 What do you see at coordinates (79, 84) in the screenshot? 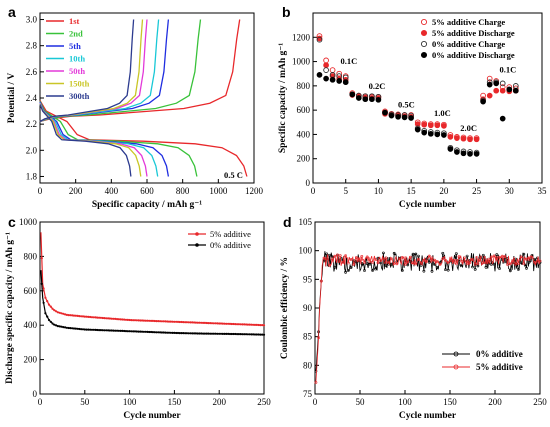
I see `legend-label: 150th` at bounding box center [79, 84].